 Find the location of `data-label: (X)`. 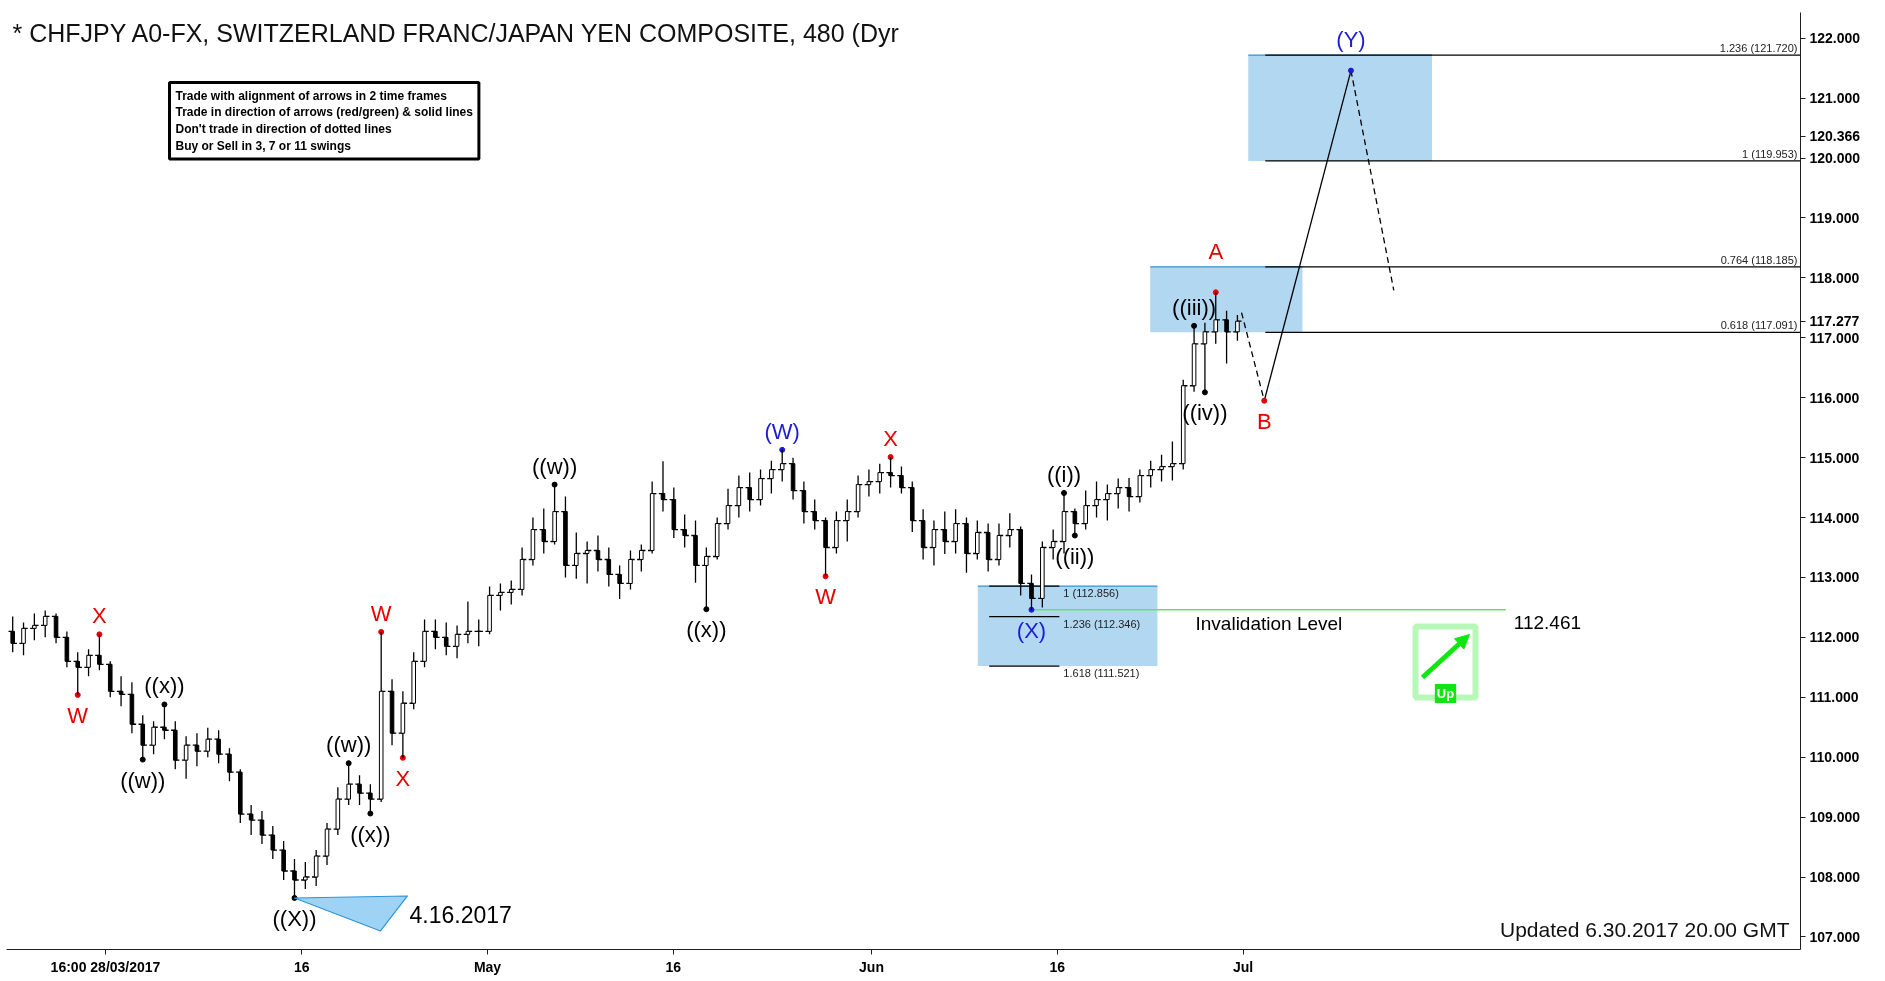

data-label: (X) is located at coordinates (1031, 630).